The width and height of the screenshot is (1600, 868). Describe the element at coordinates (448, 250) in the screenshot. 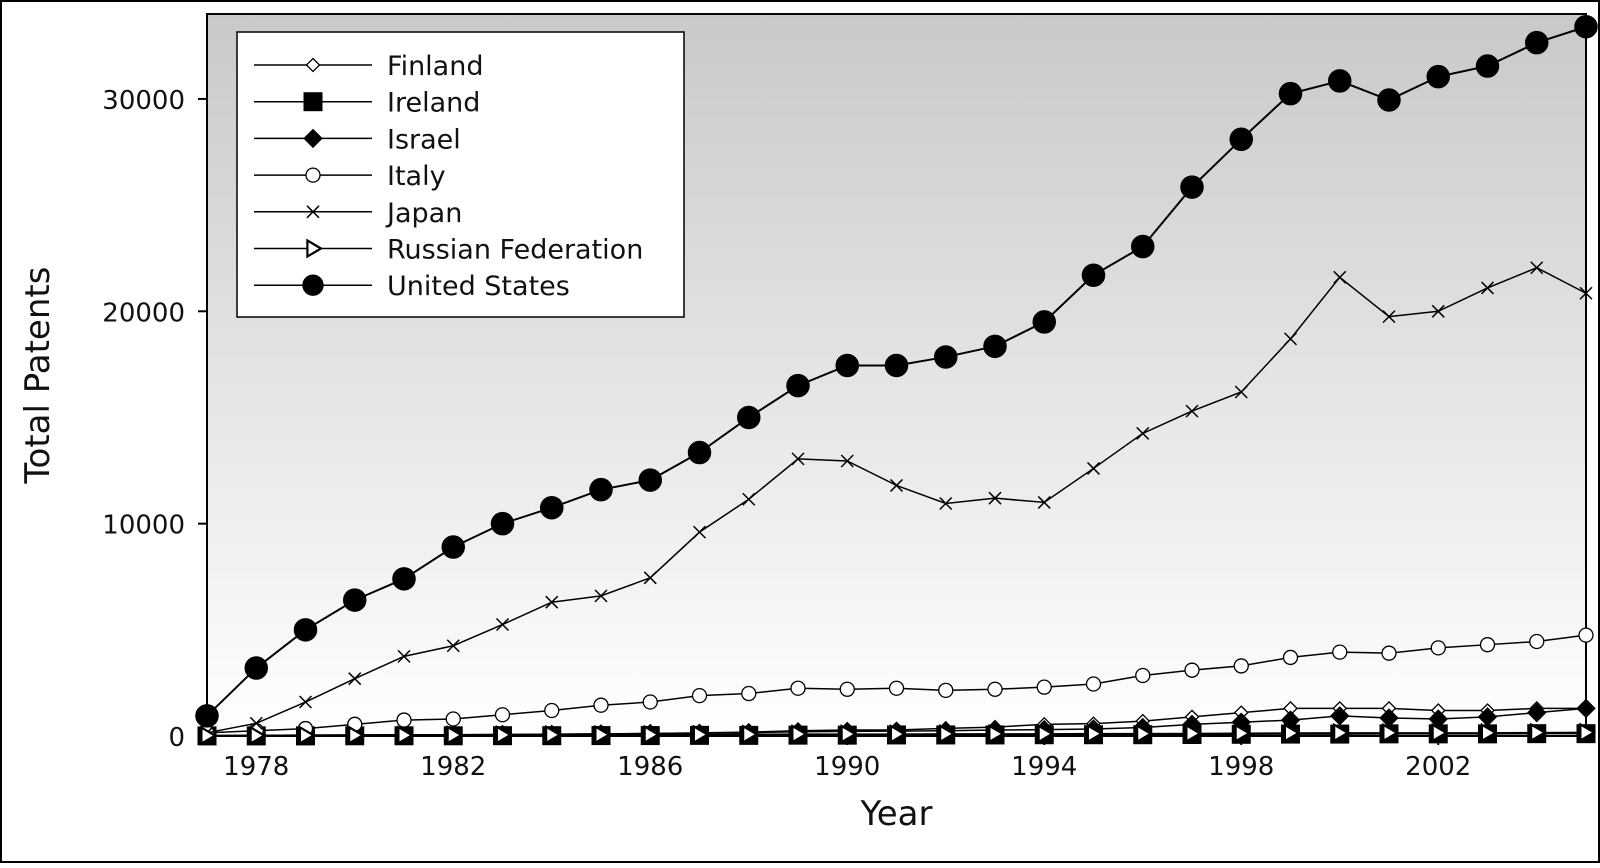

I see `legend-entry: Russian Federation` at that location.